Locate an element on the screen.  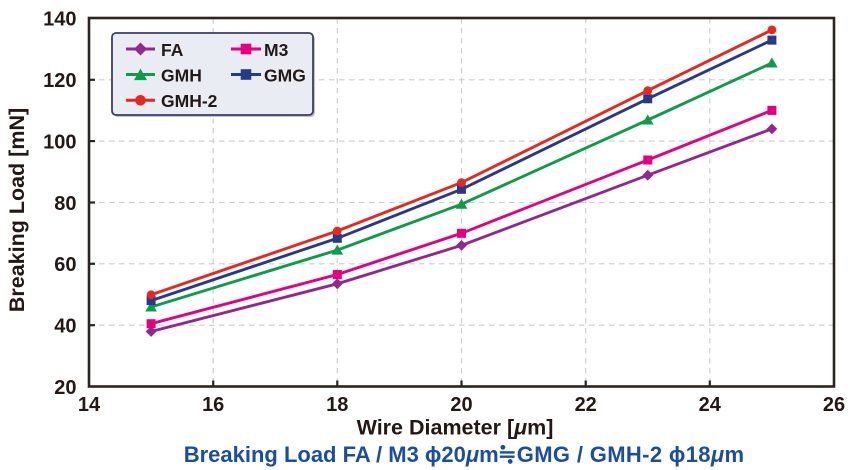
svg-text: GMH-2 is located at coordinates (189, 101).